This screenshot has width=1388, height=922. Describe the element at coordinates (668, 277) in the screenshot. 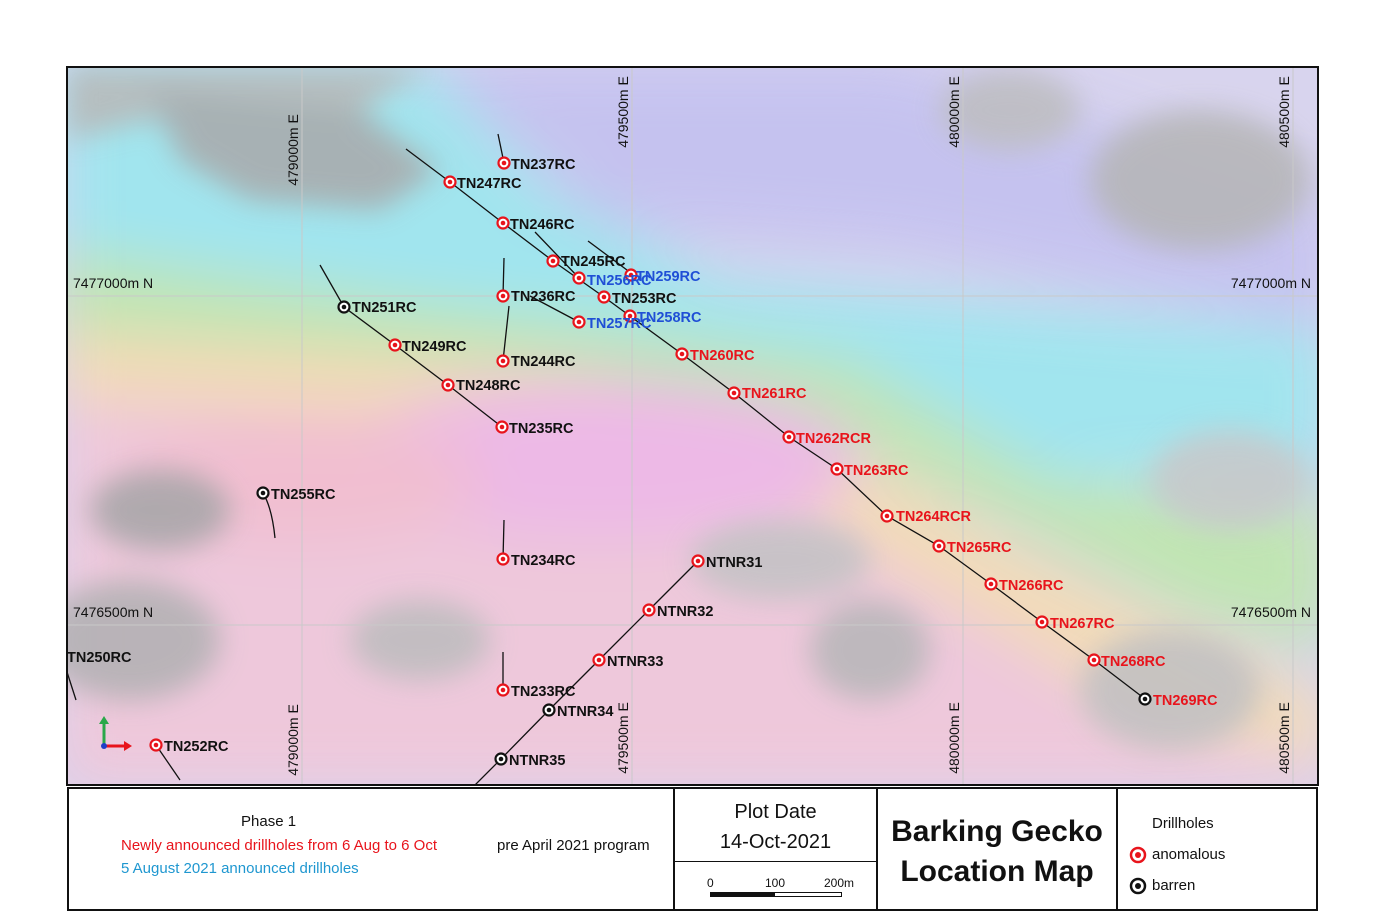

I see `drillhole-label: TN259RC` at that location.